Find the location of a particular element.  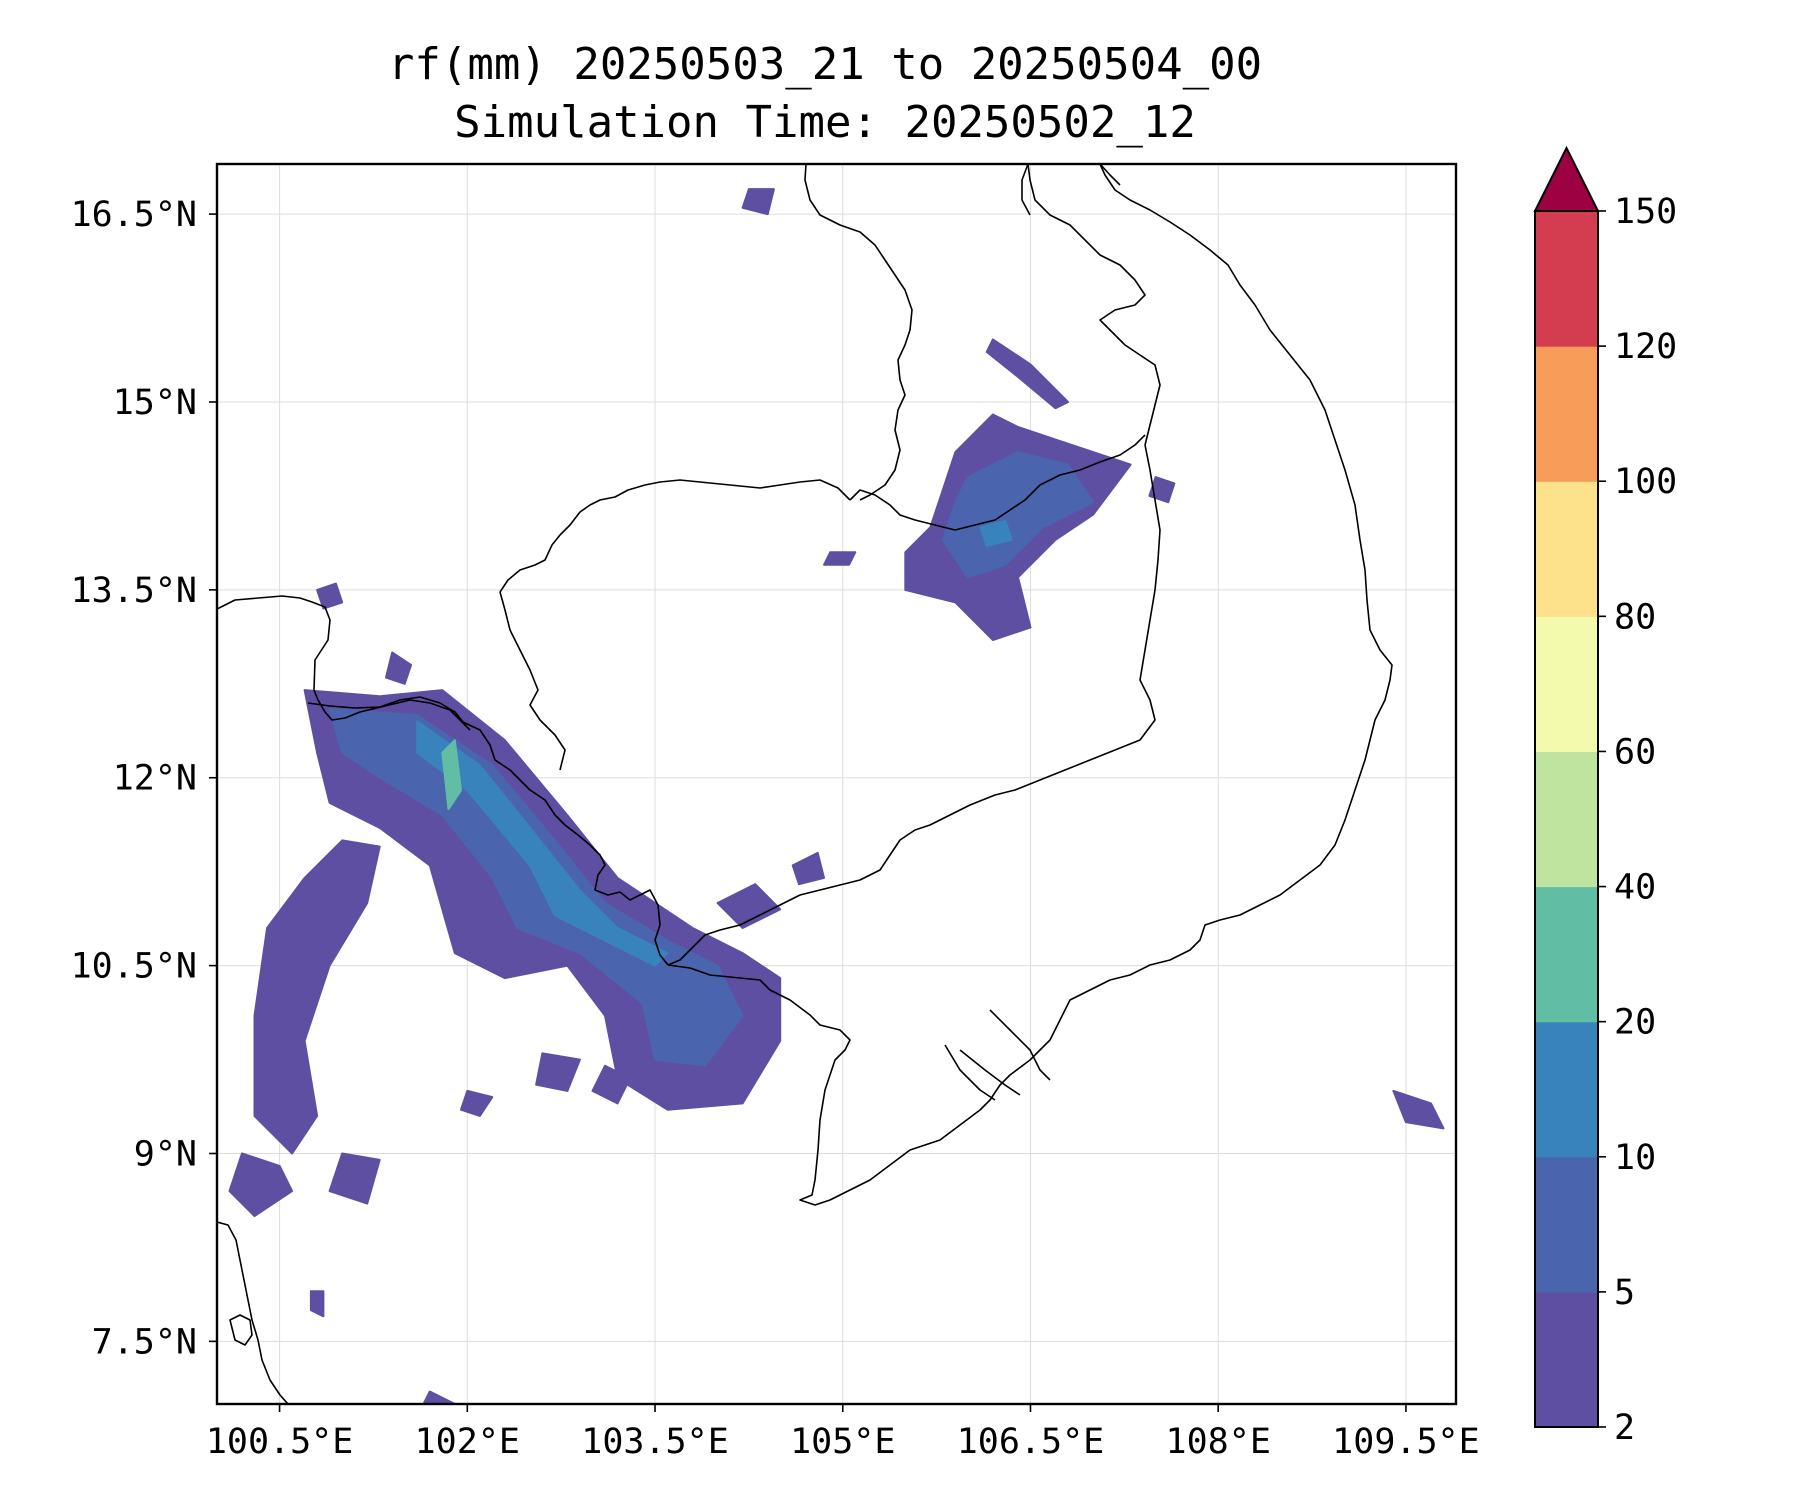

rain-area-northeast-band is located at coordinates (1027, 374).